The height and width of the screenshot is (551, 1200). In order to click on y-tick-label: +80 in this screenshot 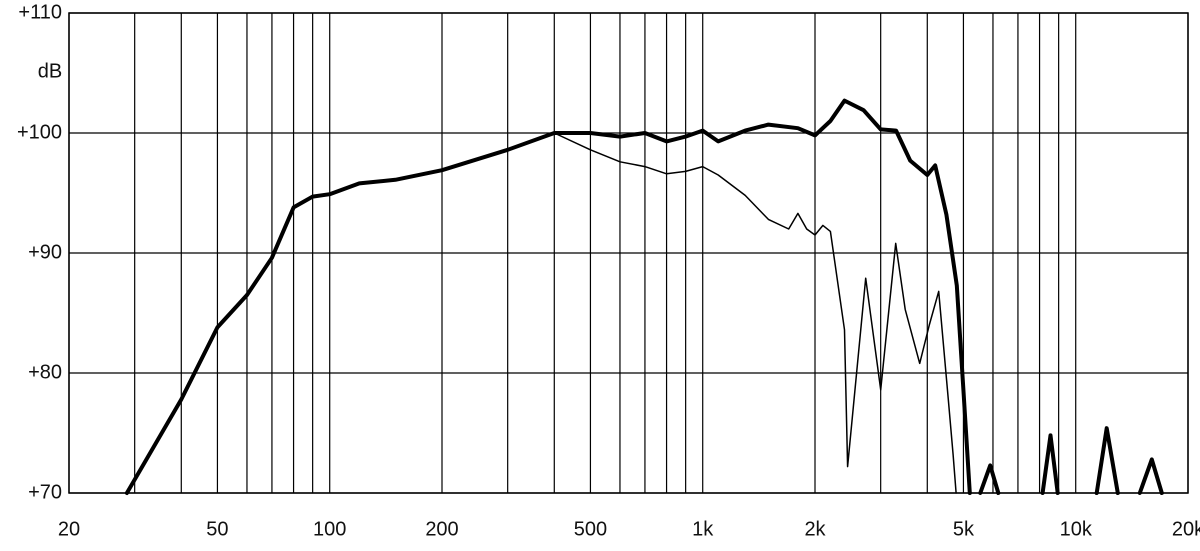, I will do `click(45, 372)`.